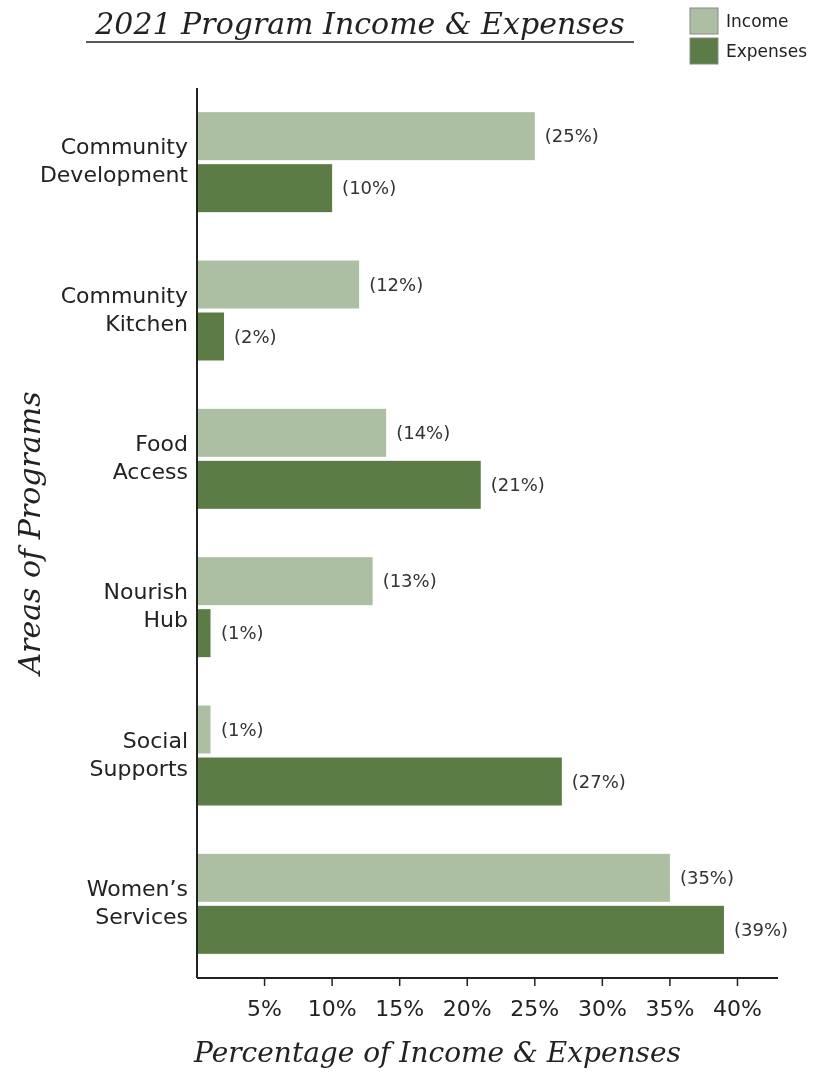 The image size is (826, 1086). What do you see at coordinates (124, 309) in the screenshot?
I see `y-tick-label: Community Kitchen` at bounding box center [124, 309].